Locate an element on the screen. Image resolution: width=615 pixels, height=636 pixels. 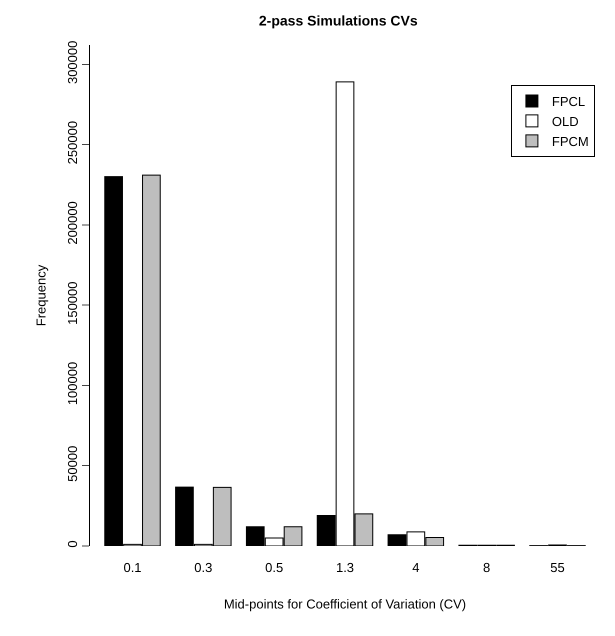
y-tick-label: 50000 is located at coordinates (72, 464).